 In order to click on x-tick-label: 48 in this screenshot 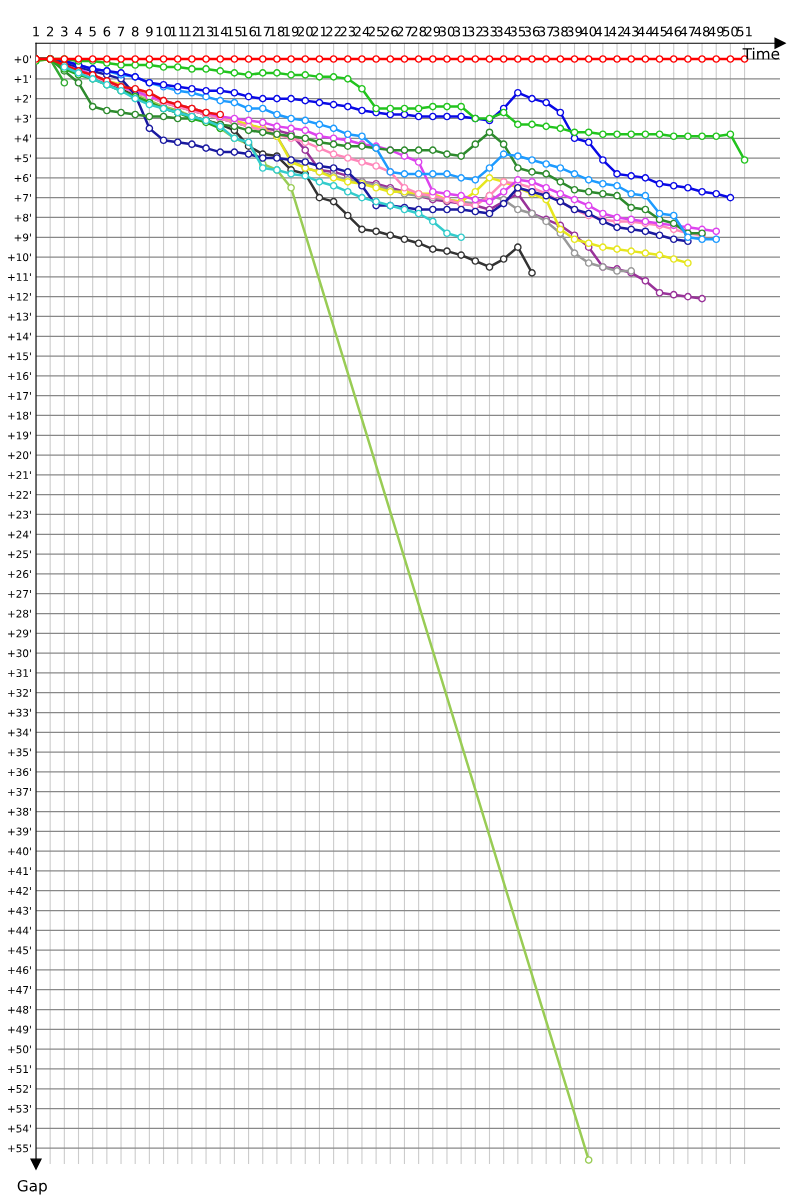, I will do `click(702, 31)`.